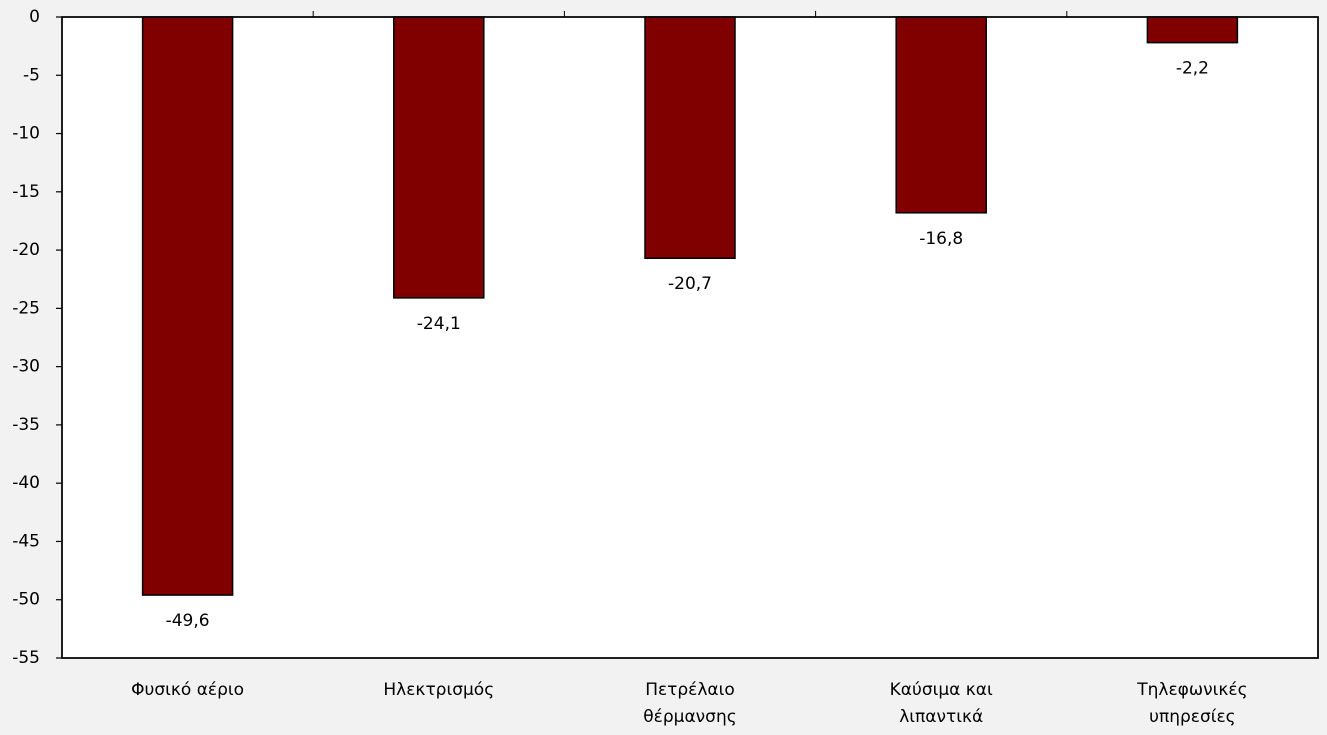 The height and width of the screenshot is (735, 1327). What do you see at coordinates (26, 367) in the screenshot?
I see `y-tick-label: -30` at bounding box center [26, 367].